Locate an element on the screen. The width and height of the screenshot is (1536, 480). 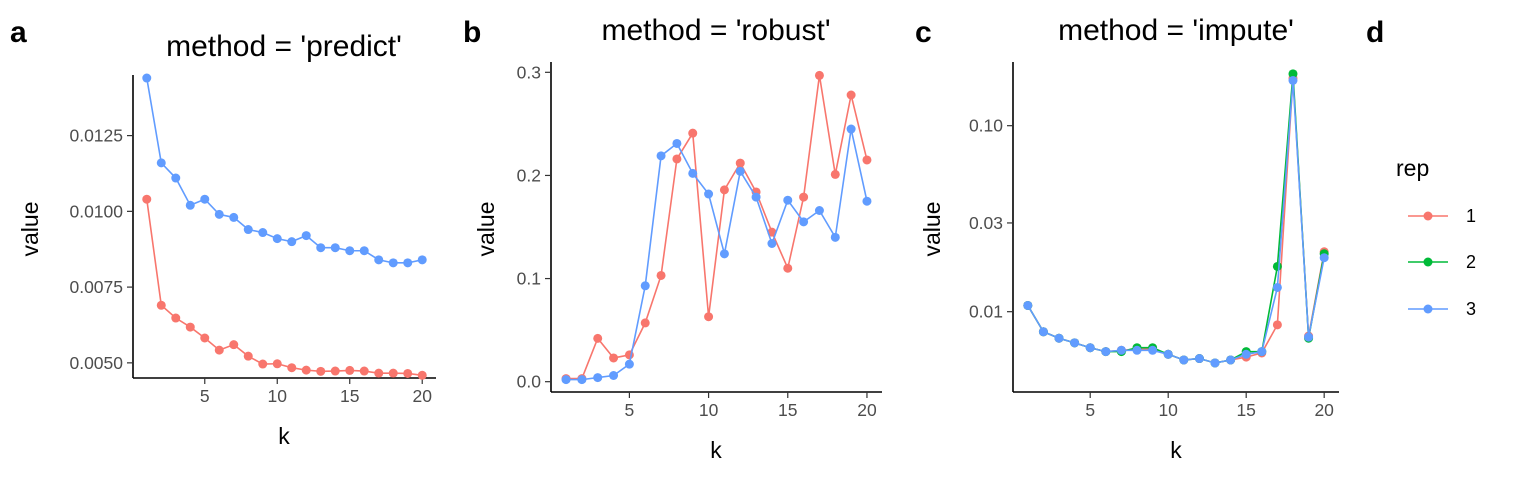
panel-c-y-tick-label: 0.01 is located at coordinates (986, 312).